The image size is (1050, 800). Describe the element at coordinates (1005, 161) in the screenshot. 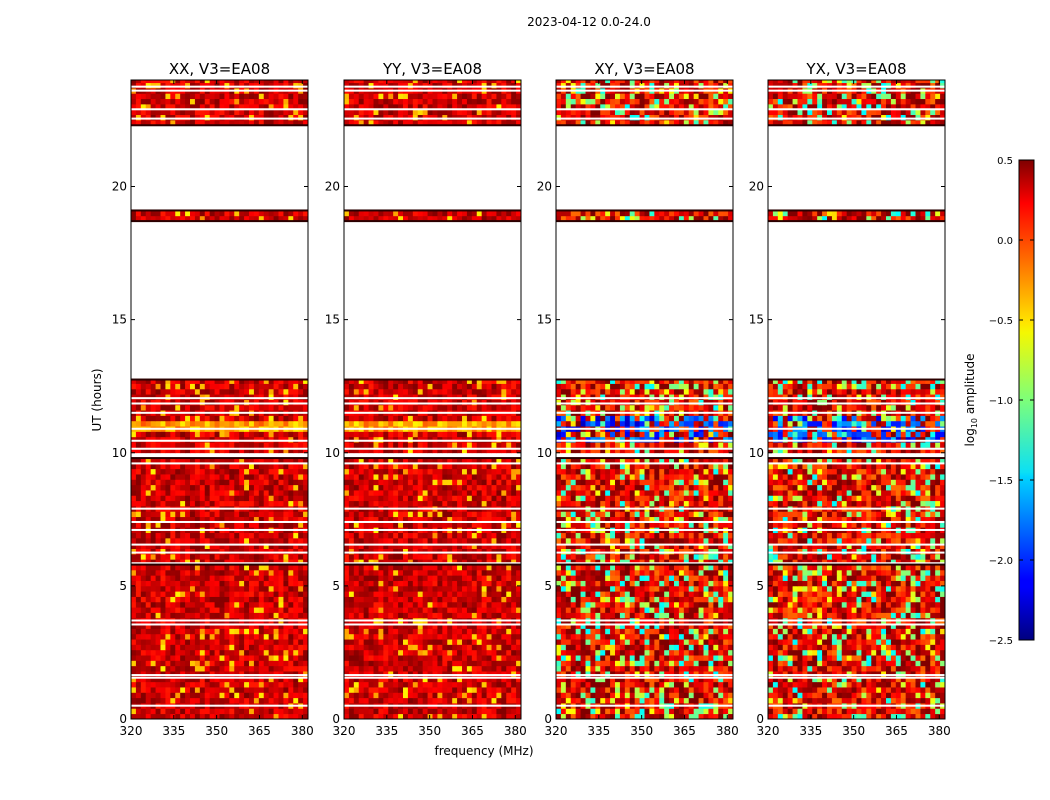

I see `colorbar-tick-label: 0.5` at that location.